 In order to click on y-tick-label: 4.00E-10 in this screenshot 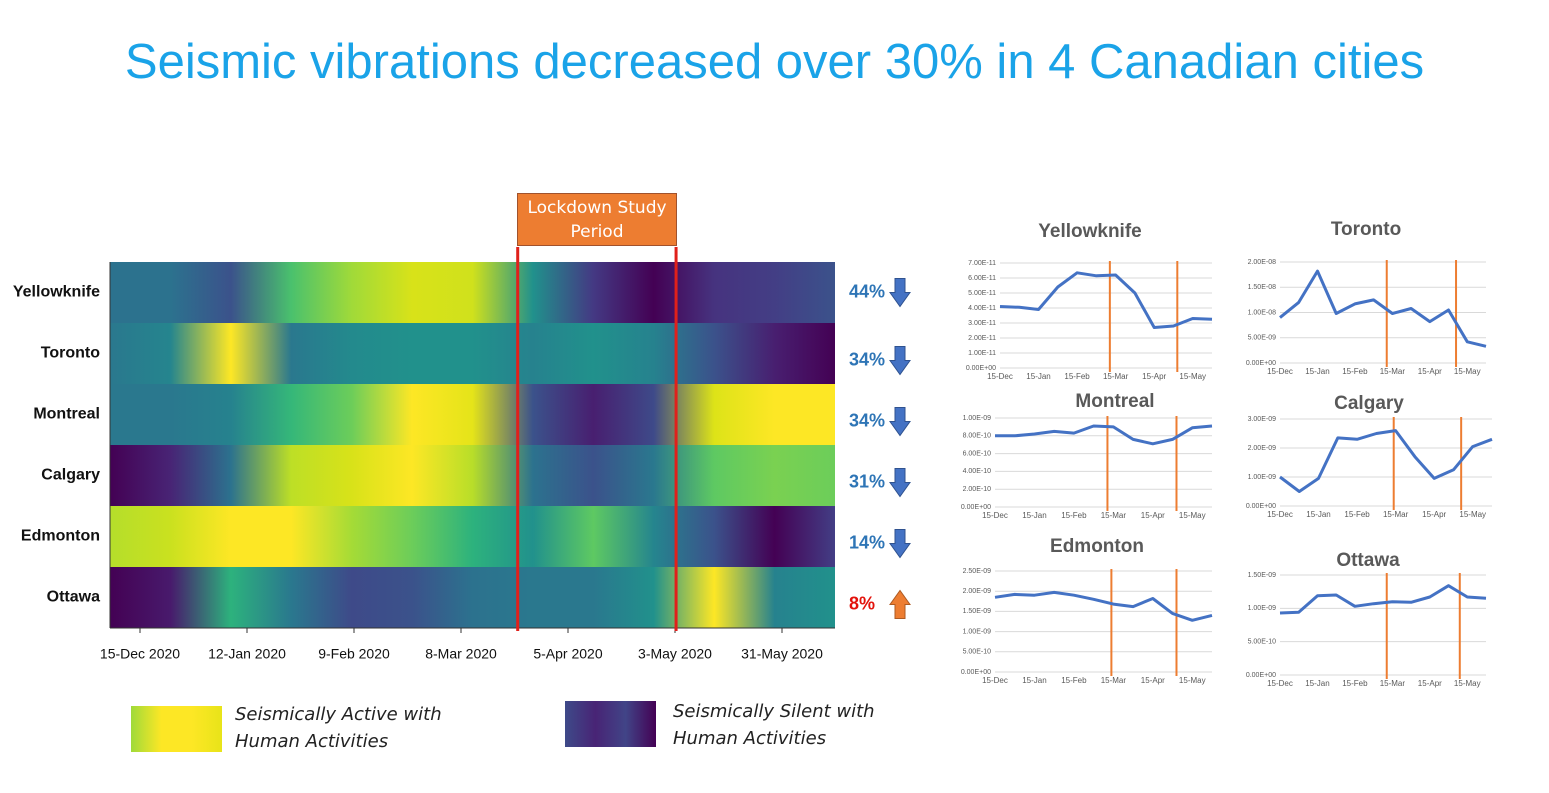, I will do `click(977, 471)`.